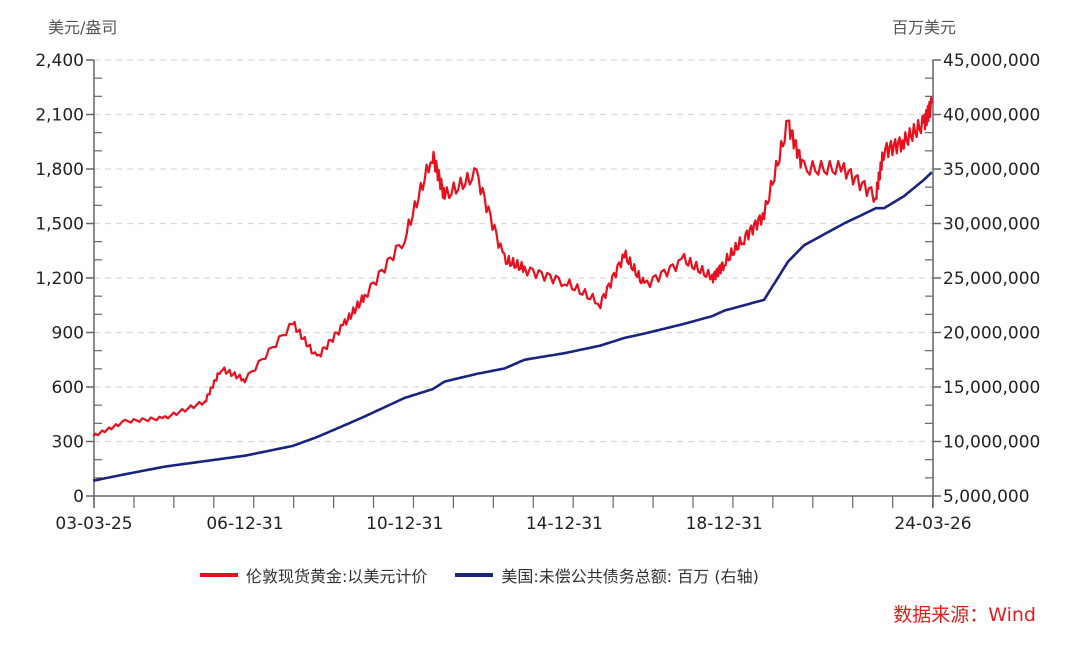  What do you see at coordinates (964, 615) in the screenshot?
I see `data-source: 数据来源：Wind` at bounding box center [964, 615].